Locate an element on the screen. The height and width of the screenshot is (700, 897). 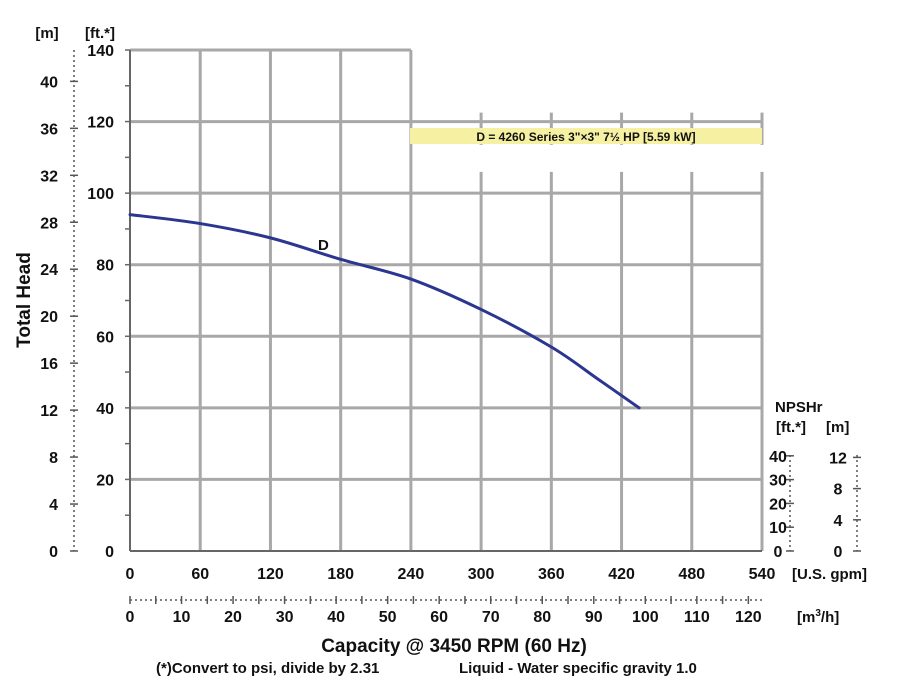
legend-box is located at coordinates (586, 136).